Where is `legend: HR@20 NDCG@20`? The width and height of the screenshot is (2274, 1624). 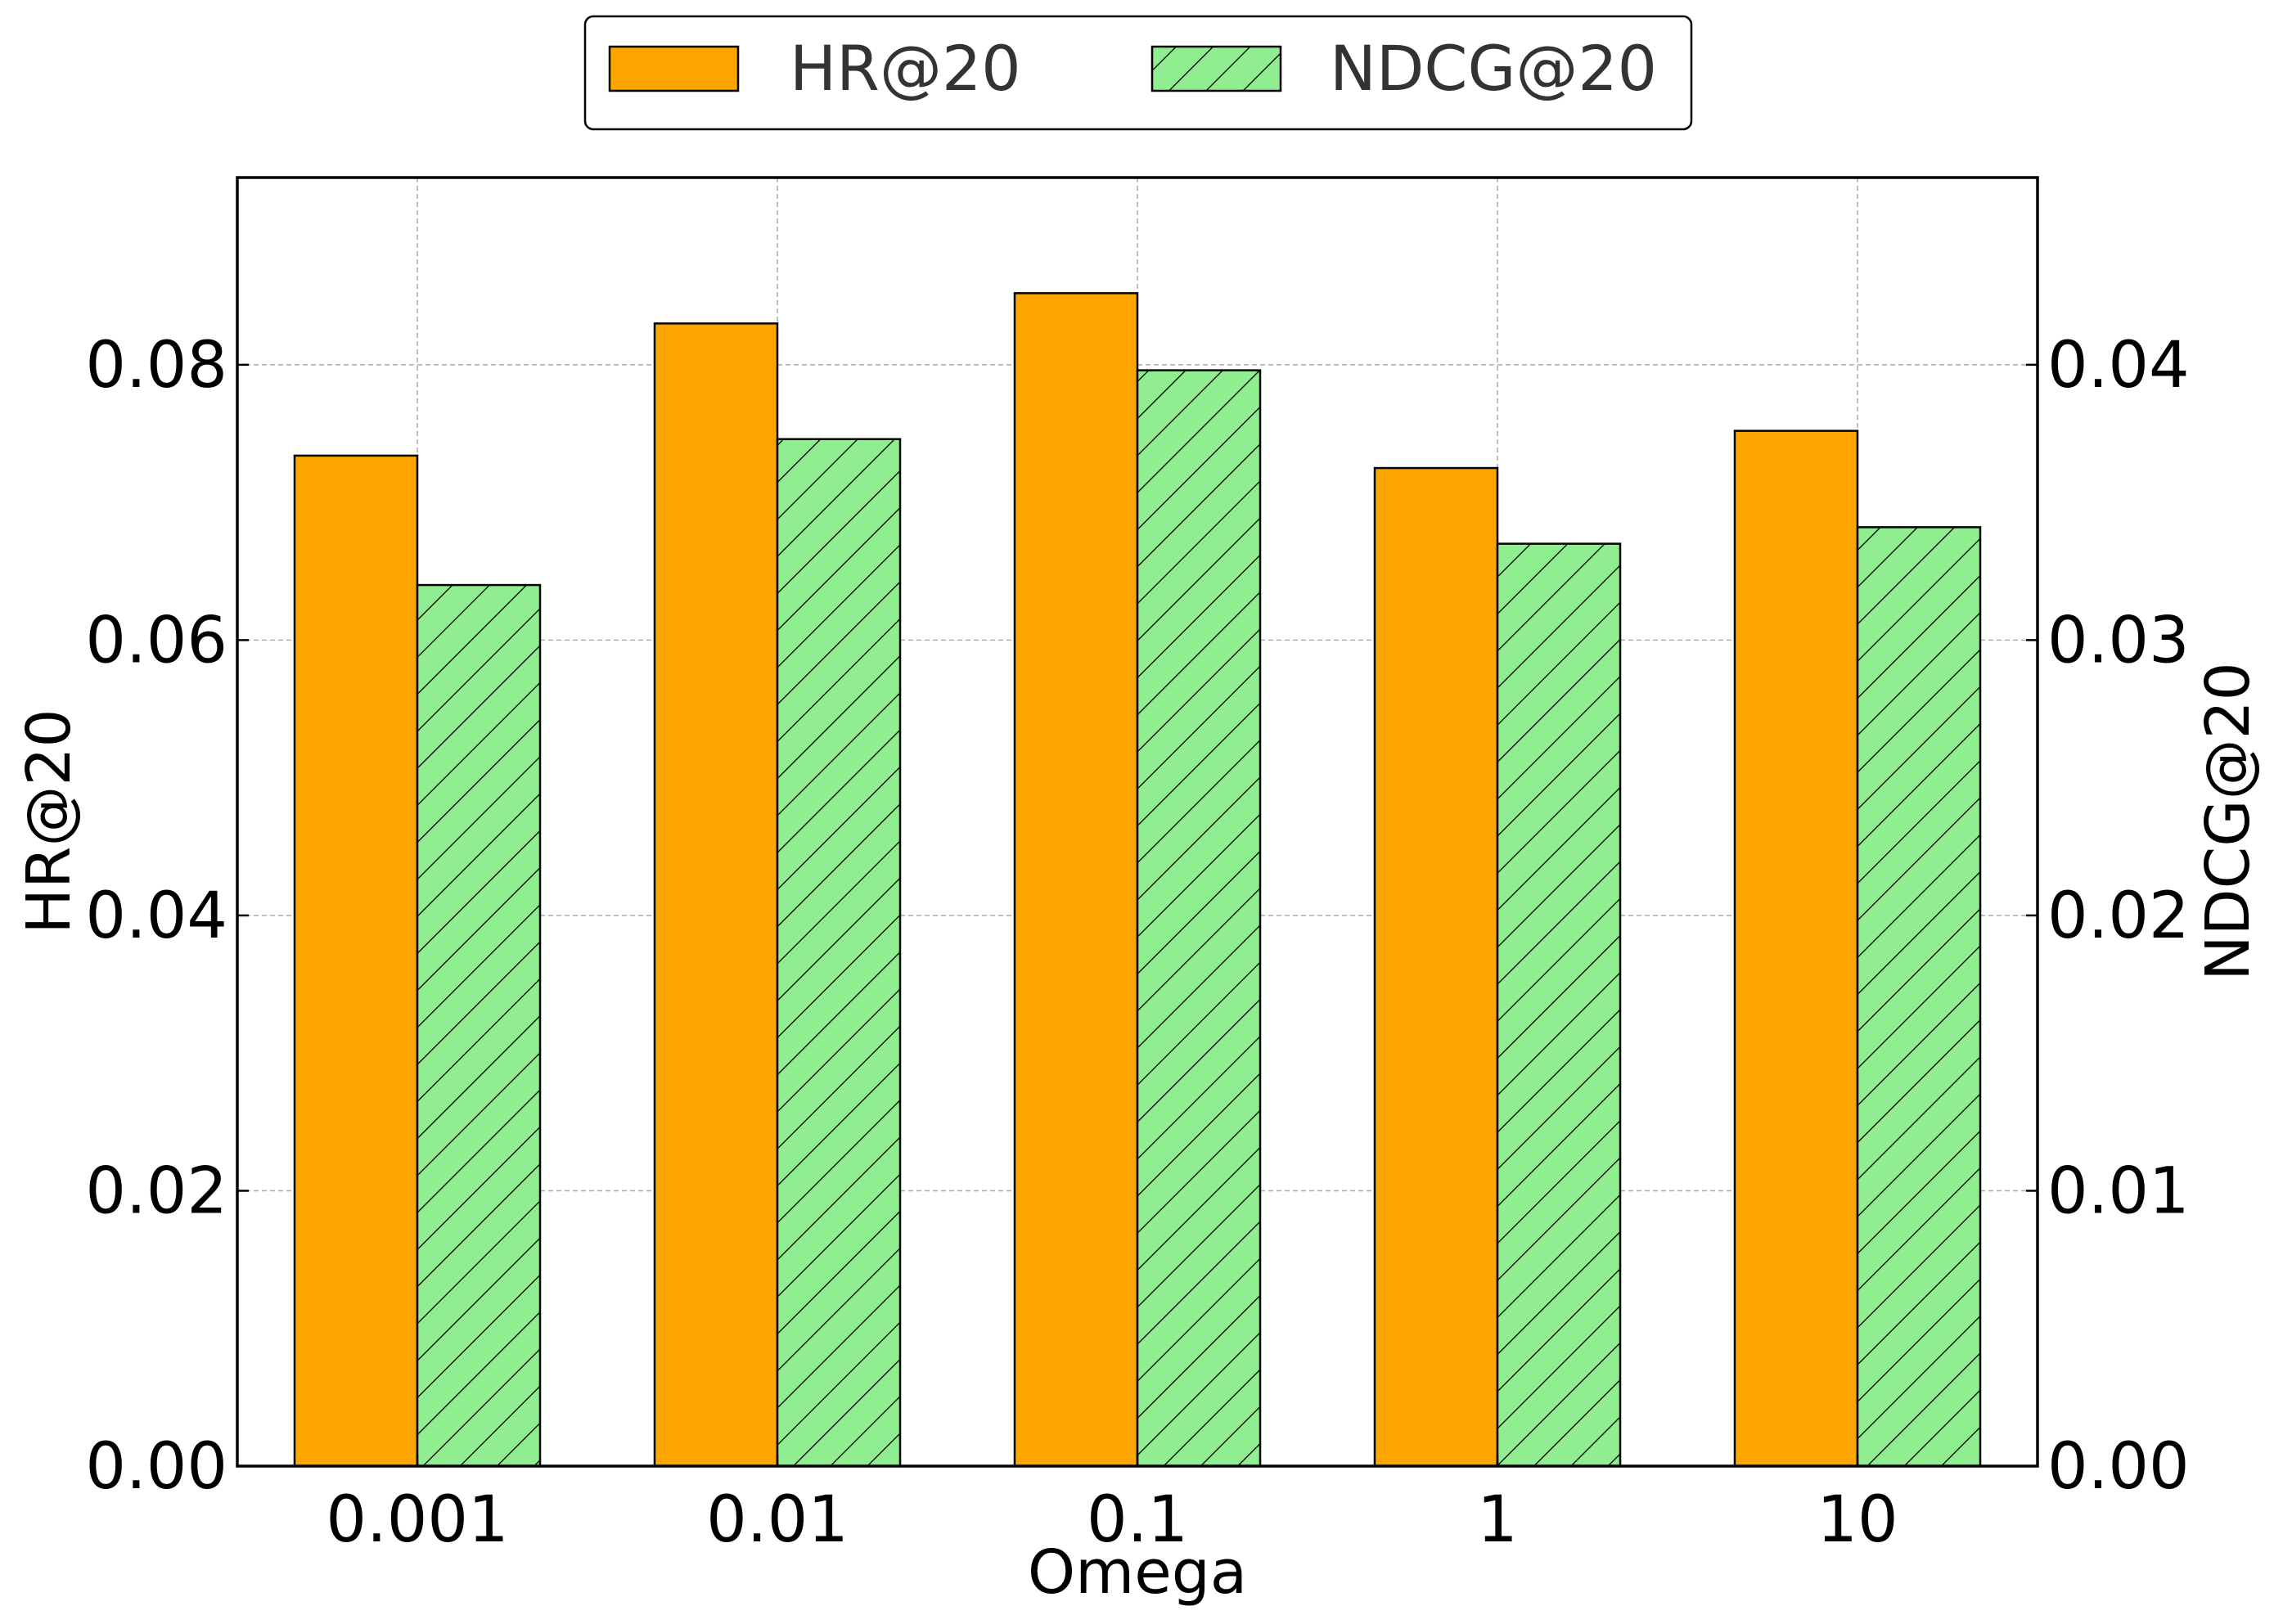 legend: HR@20 NDCG@20 is located at coordinates (1138, 73).